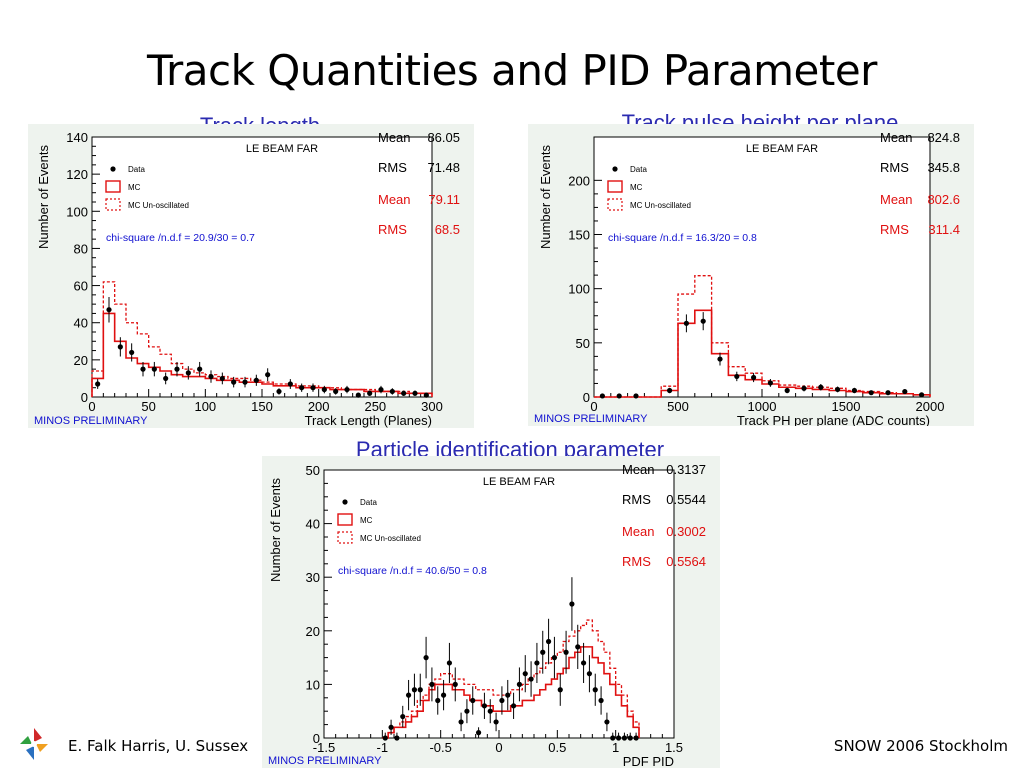  Describe the element at coordinates (134, 187) in the screenshot. I see `legend-mc-label: MC` at that location.